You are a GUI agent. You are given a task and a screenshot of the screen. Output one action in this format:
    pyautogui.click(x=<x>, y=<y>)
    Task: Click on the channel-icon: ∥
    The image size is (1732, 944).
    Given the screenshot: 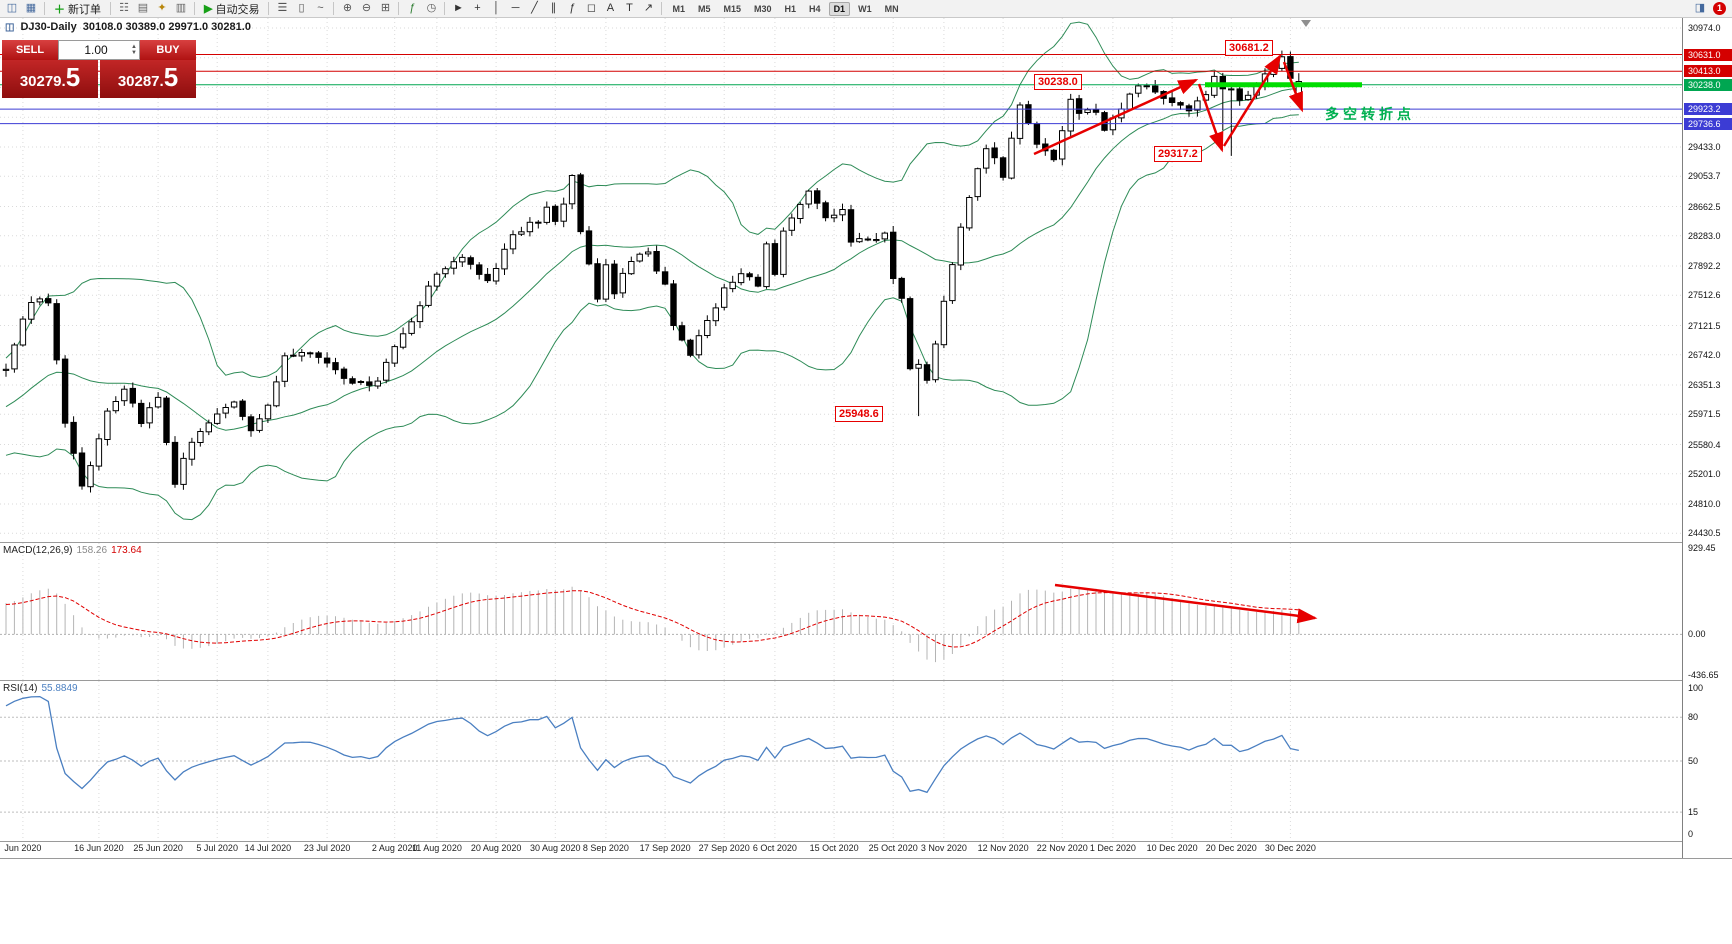 What is the action you would take?
    pyautogui.click(x=553, y=8)
    